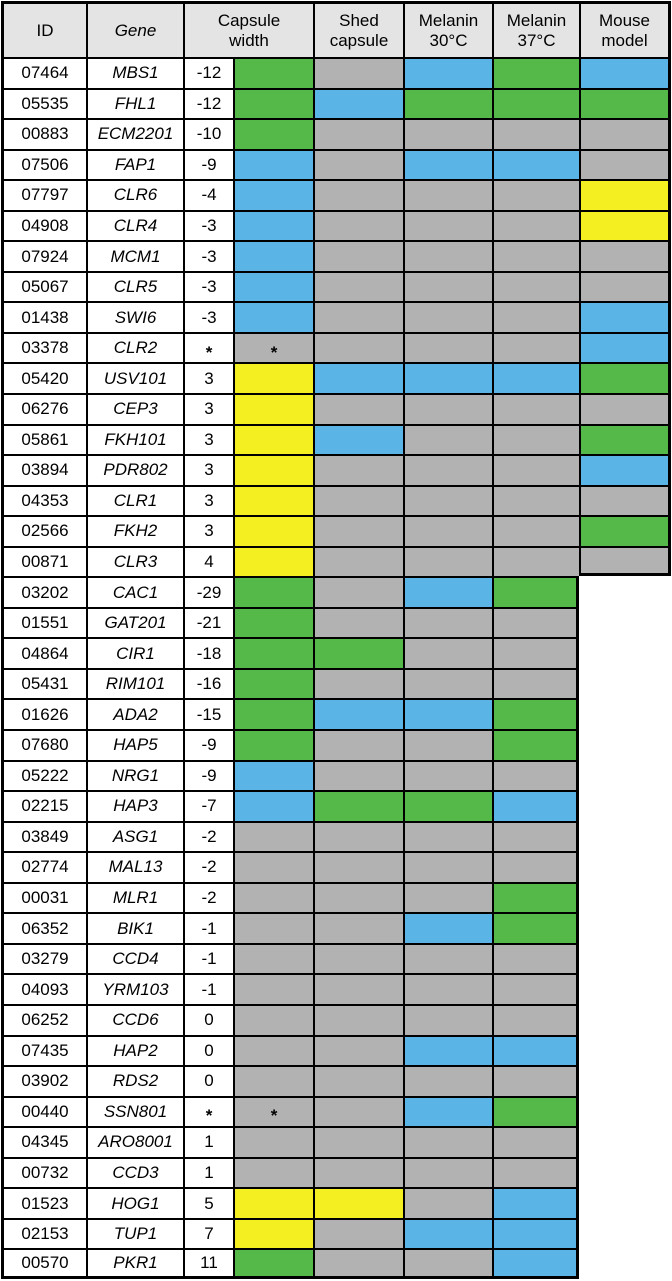  Describe the element at coordinates (43, 286) in the screenshot. I see `cell-id: 05067` at that location.